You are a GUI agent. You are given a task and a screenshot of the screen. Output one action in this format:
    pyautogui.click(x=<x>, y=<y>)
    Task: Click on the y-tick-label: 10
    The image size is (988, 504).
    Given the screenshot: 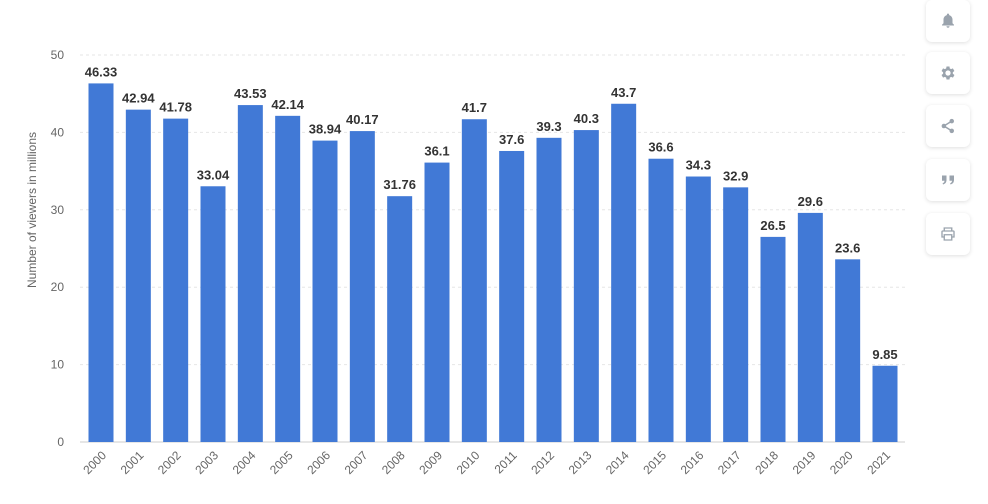 What is the action you would take?
    pyautogui.click(x=58, y=365)
    